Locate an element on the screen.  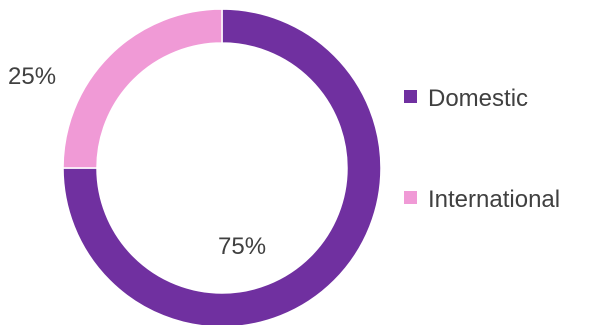
legend-swatch-domestic is located at coordinates (410, 96).